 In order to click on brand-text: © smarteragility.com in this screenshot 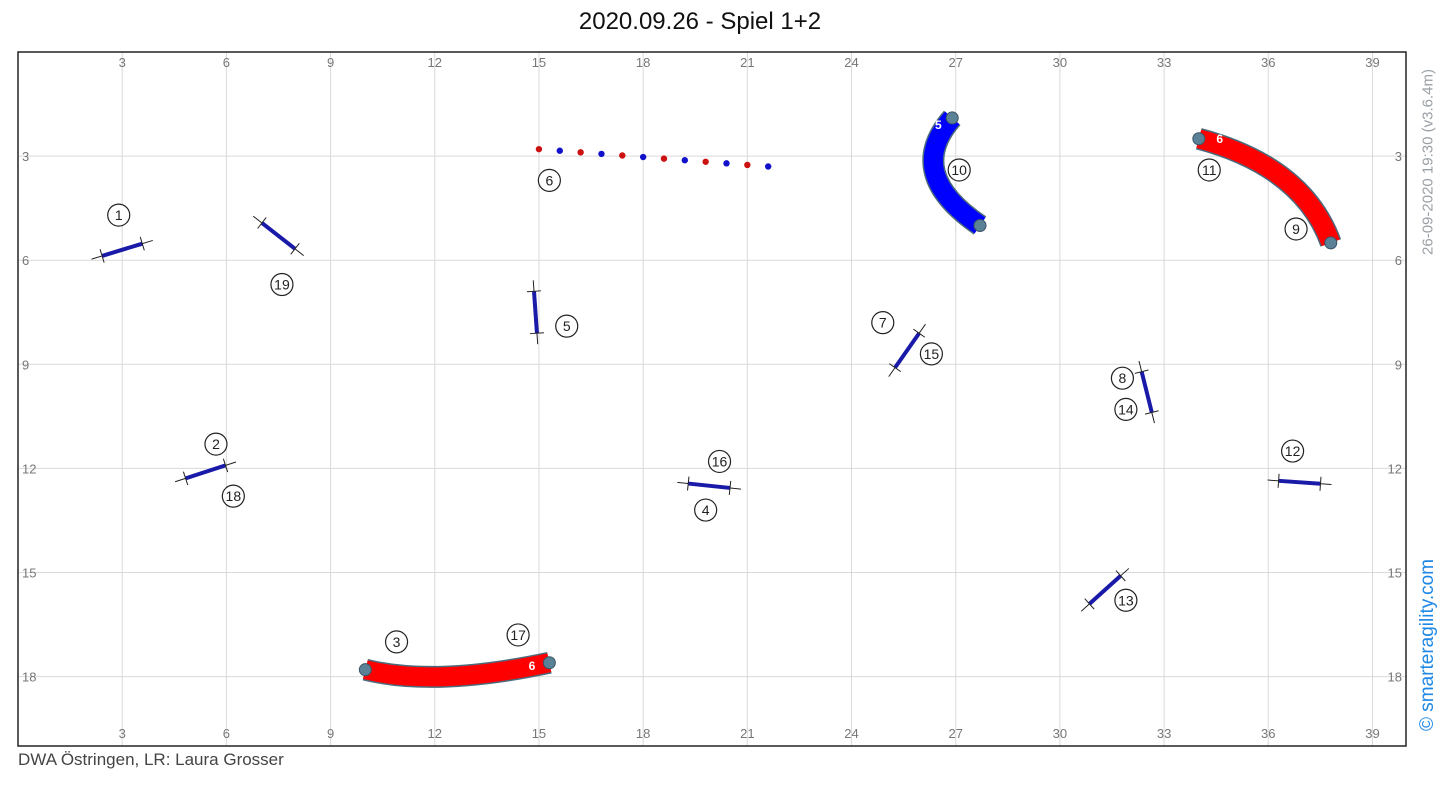, I will do `click(1427, 645)`.